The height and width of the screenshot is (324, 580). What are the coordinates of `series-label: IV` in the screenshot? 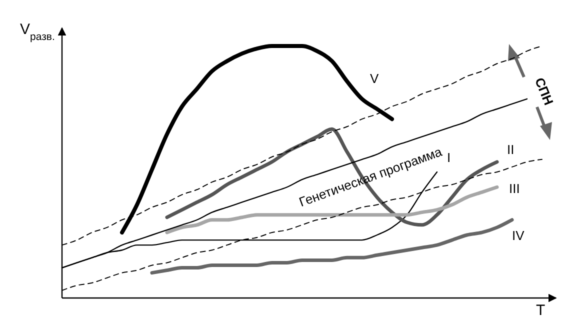 It's located at (518, 235).